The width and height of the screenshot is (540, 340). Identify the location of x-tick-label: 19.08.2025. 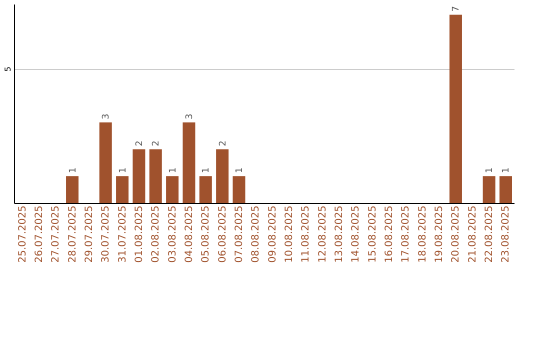
(440, 234).